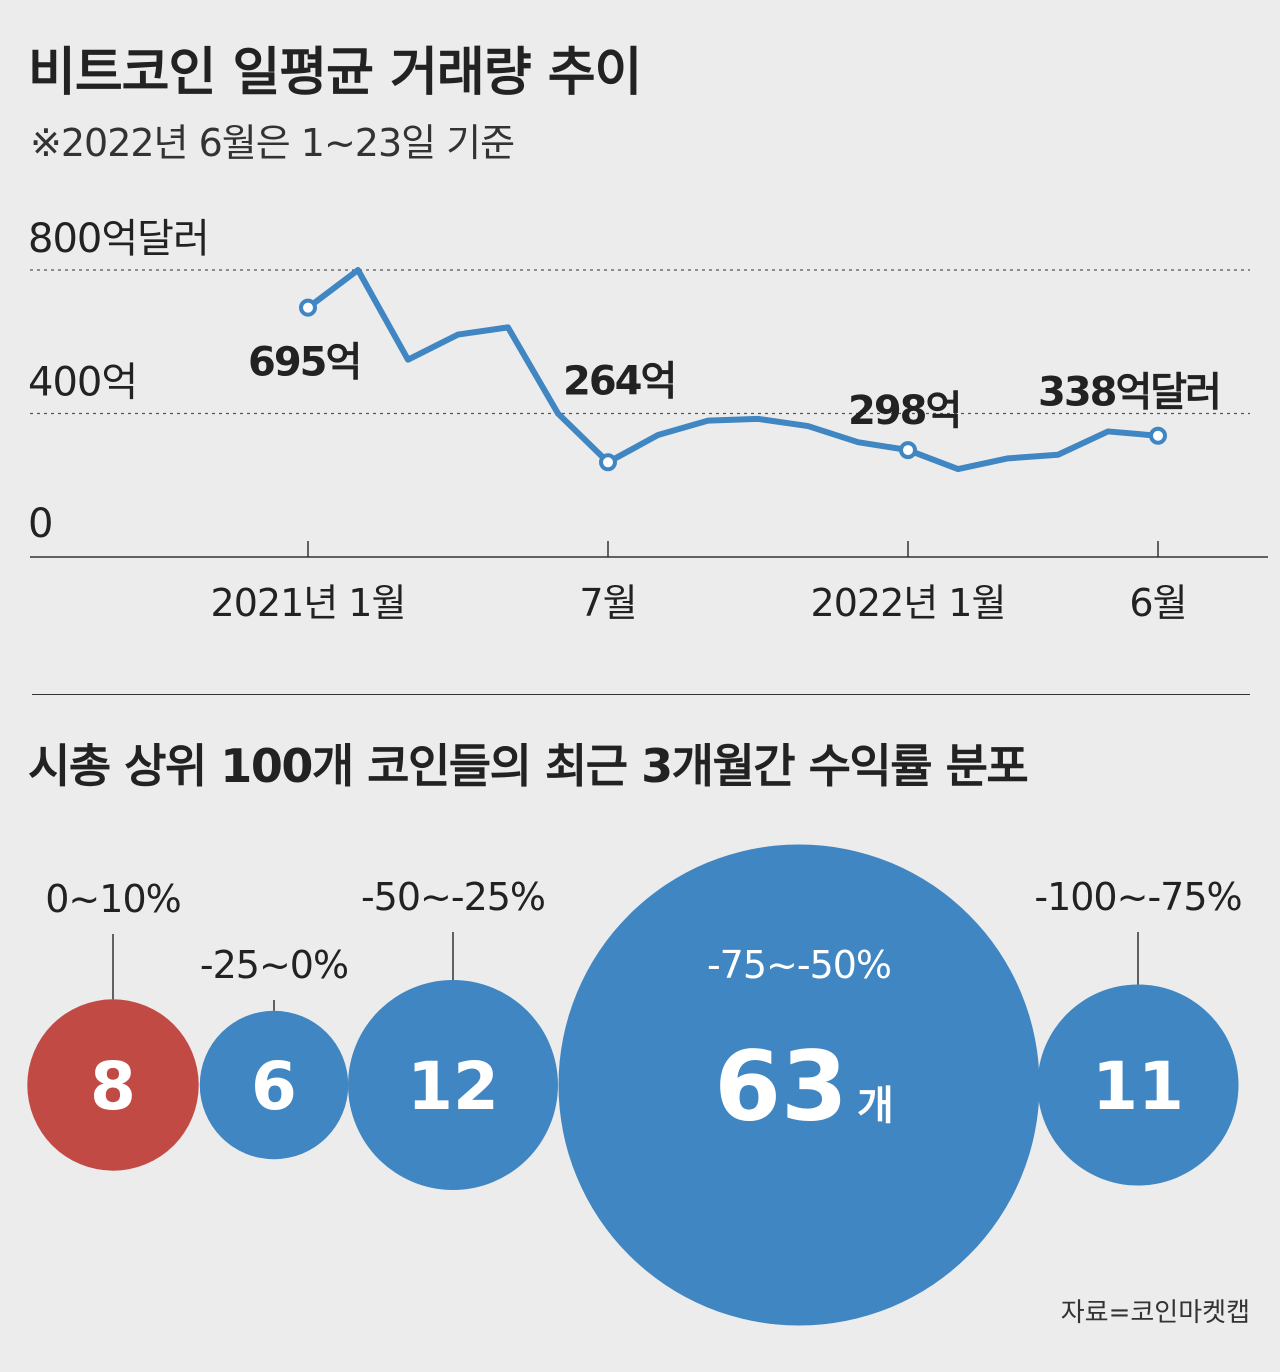  I want to click on bubble-chart-title: 시총 상위 100개 코인들의 최근 3개월간 수익률 분포, so click(528, 766).